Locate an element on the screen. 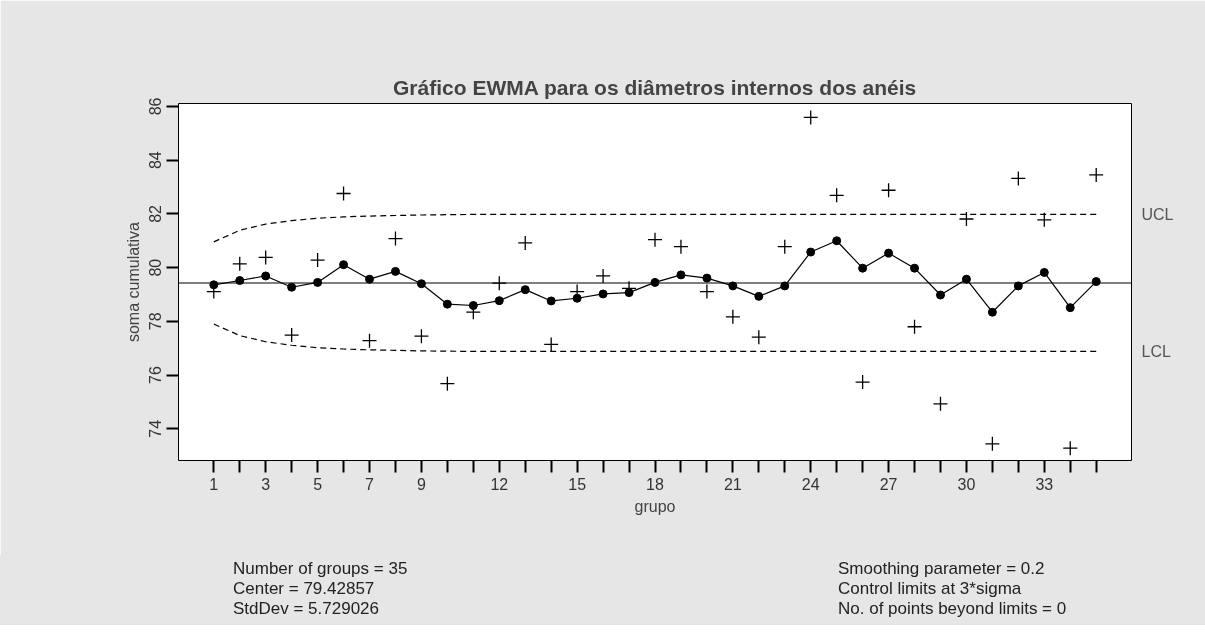 This screenshot has height=635, width=1205. text: Center = 79.42857 is located at coordinates (304, 588).